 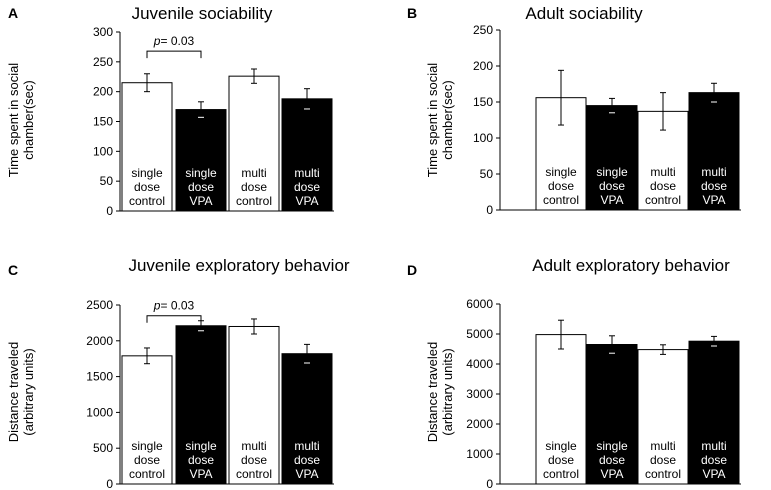 I want to click on y-tick-label: 2500, so click(x=99, y=305).